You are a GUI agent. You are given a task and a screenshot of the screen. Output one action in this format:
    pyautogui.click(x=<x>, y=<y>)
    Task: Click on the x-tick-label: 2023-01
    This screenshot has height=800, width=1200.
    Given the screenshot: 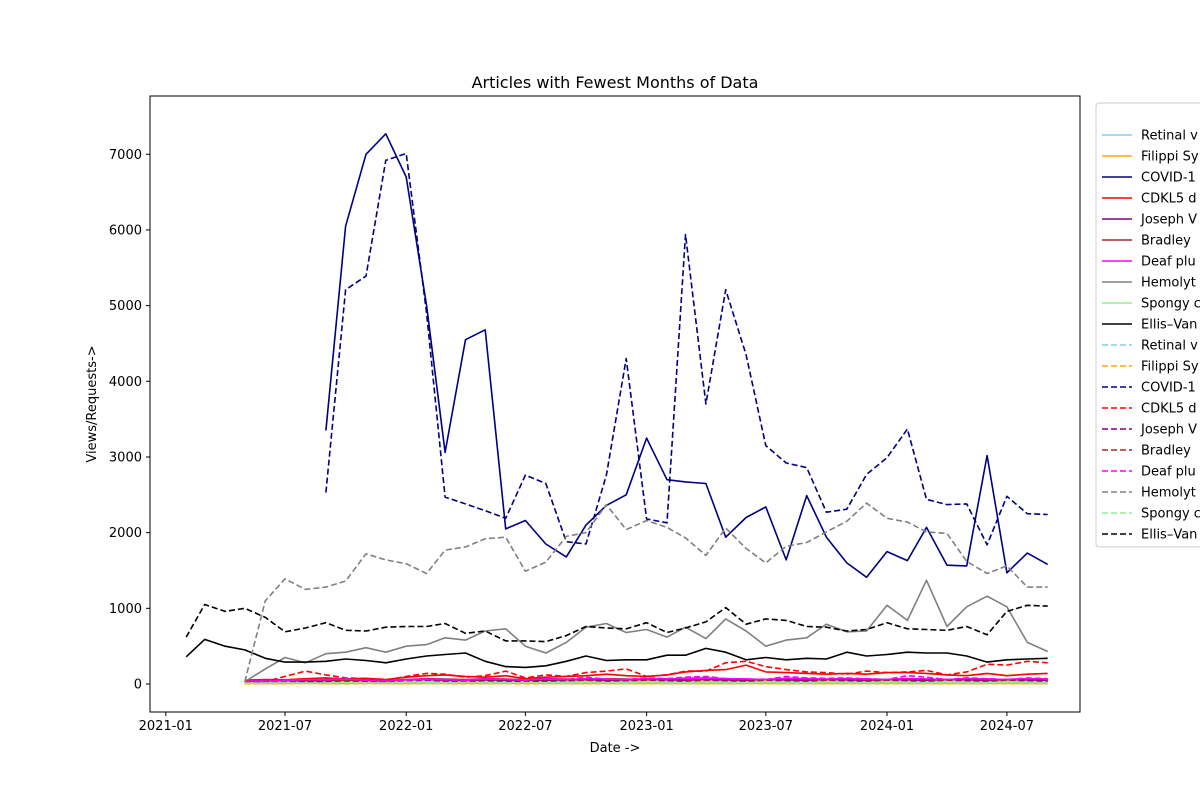 What is the action you would take?
    pyautogui.click(x=646, y=726)
    